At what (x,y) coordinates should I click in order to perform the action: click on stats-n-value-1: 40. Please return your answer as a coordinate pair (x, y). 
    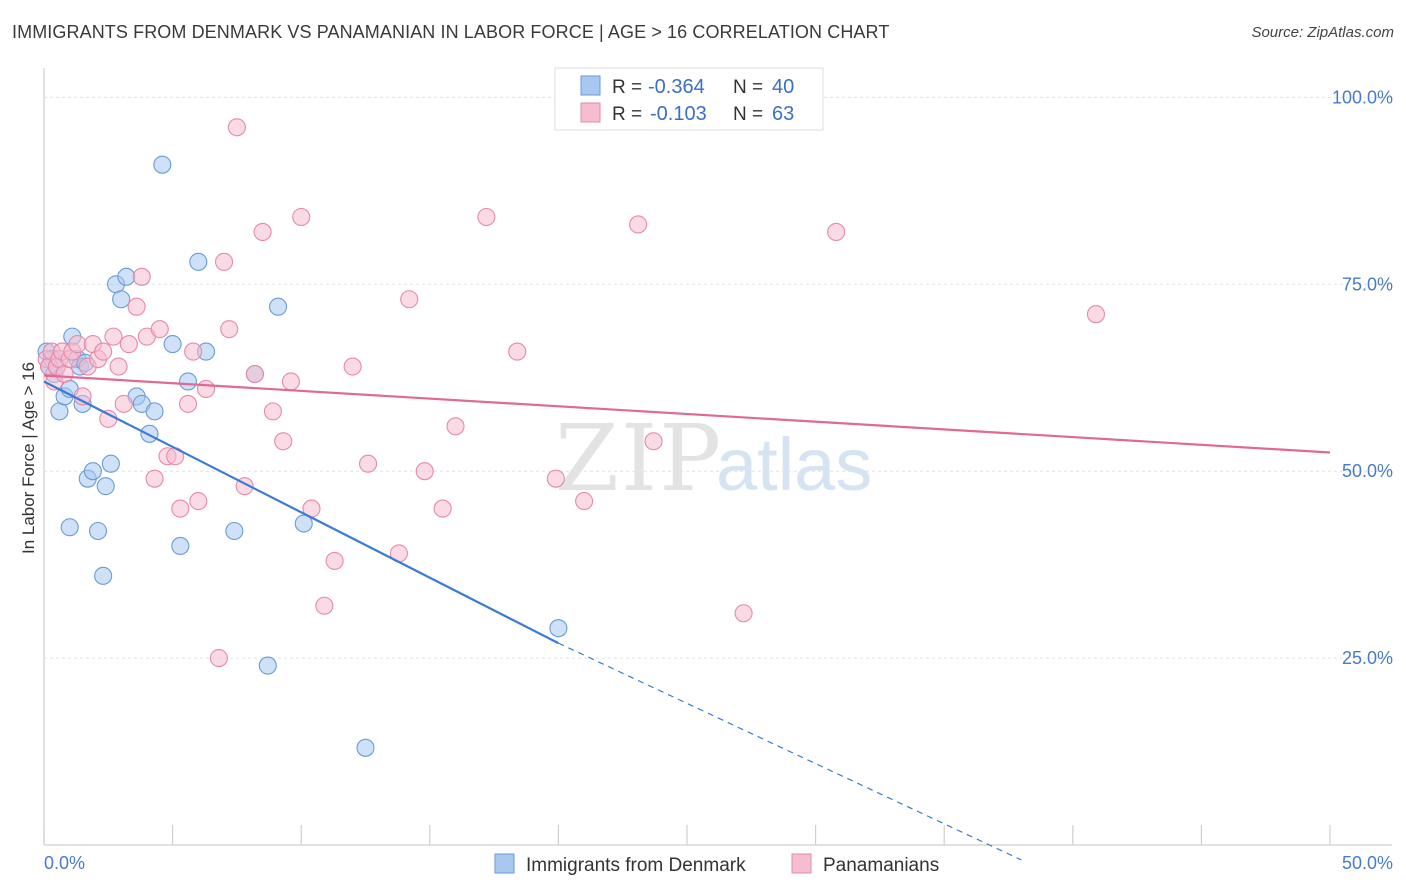
    Looking at the image, I should click on (783, 87).